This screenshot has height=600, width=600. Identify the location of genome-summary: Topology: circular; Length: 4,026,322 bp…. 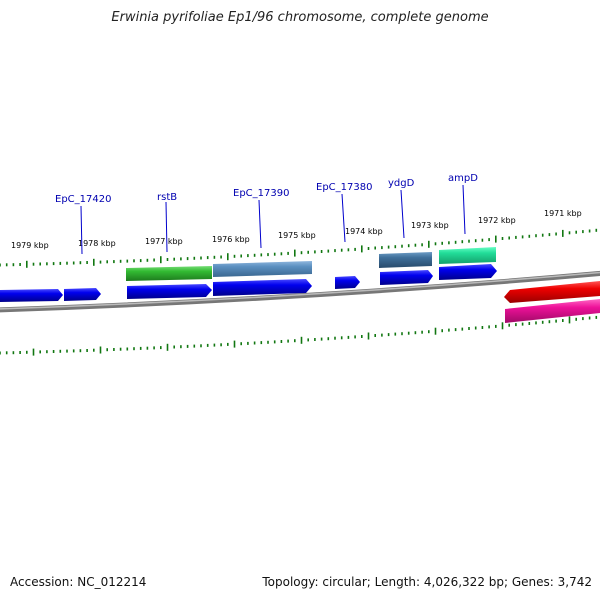
(427, 582).